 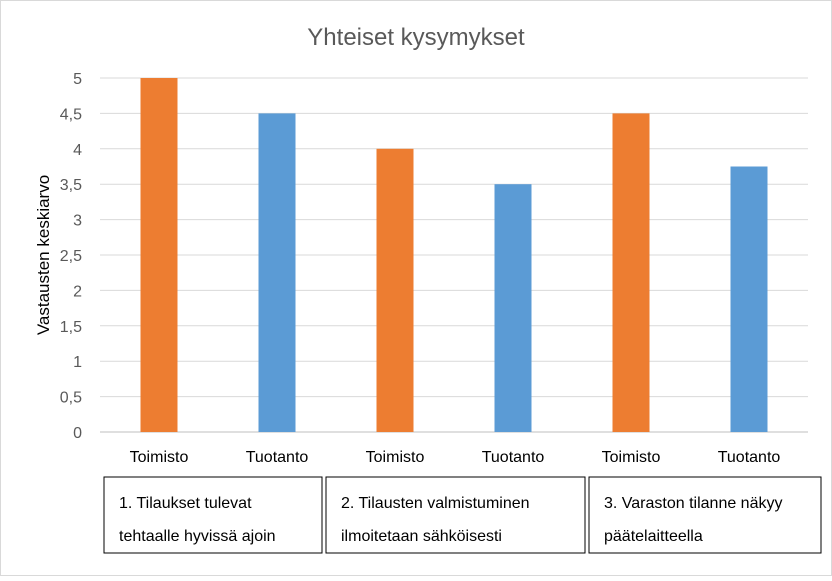 I want to click on y-tick-label: 5, so click(x=77, y=79).